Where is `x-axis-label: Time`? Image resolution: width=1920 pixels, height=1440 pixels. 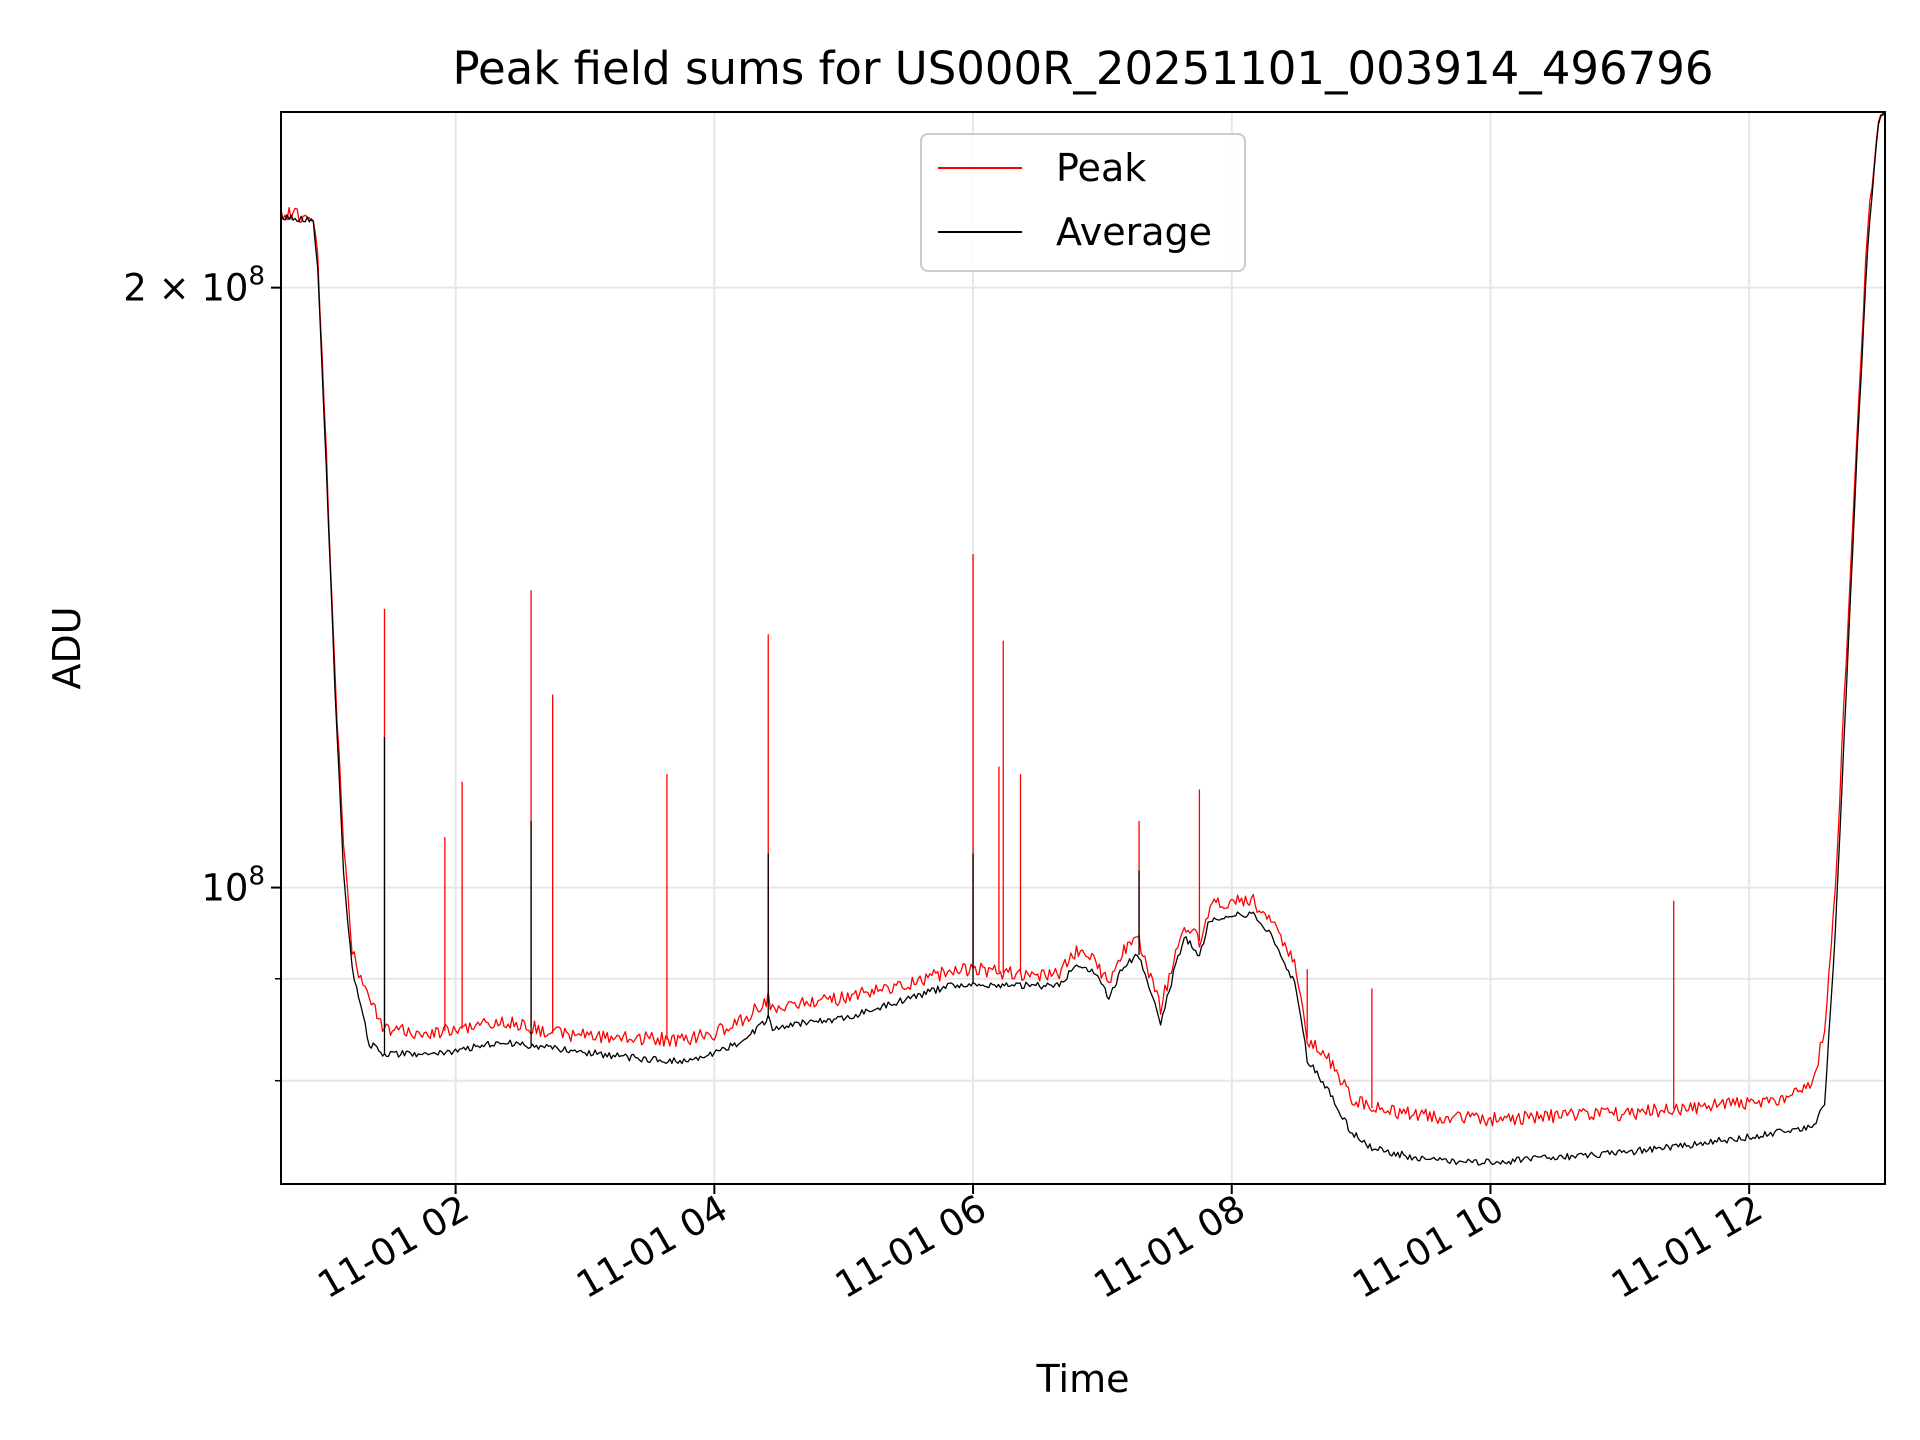 x-axis-label: Time is located at coordinates (1083, 1379).